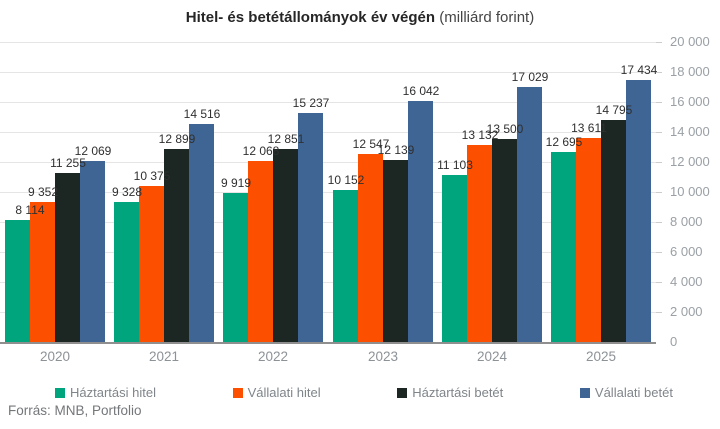  Describe the element at coordinates (485, 17) in the screenshot. I see `chart-title-suffix: (milliárd forint)` at that location.